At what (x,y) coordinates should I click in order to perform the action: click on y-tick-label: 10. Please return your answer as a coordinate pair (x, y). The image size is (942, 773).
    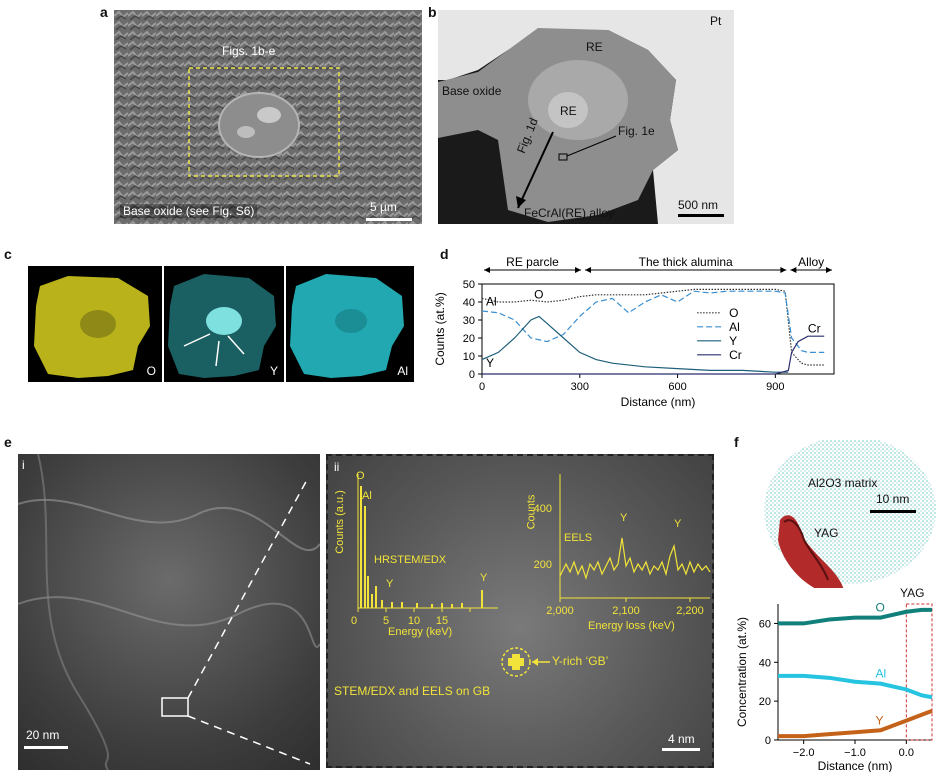
    Looking at the image, I should click on (469, 357).